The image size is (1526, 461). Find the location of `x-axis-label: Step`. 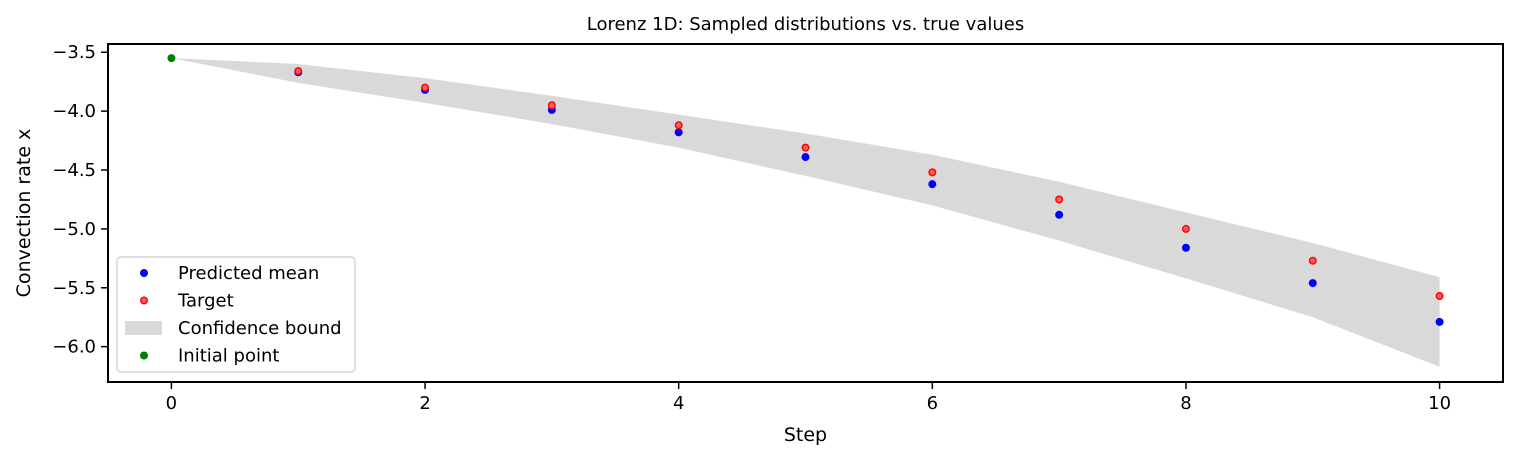

x-axis-label: Step is located at coordinates (805, 435).